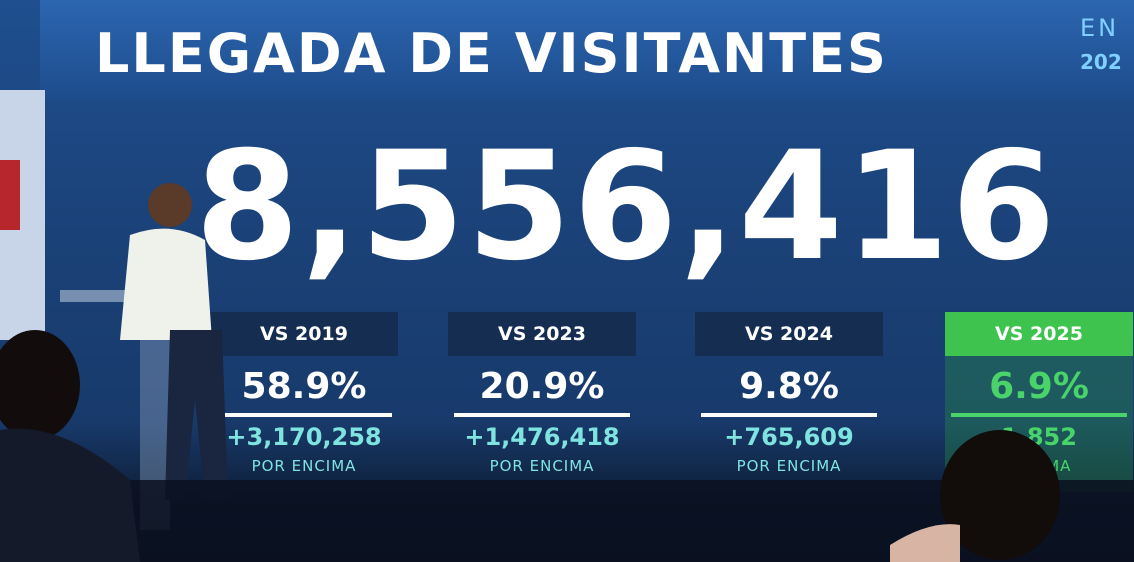 This screenshot has width=1134, height=562. What do you see at coordinates (1100, 28) in the screenshot?
I see `corner-text: EN` at bounding box center [1100, 28].